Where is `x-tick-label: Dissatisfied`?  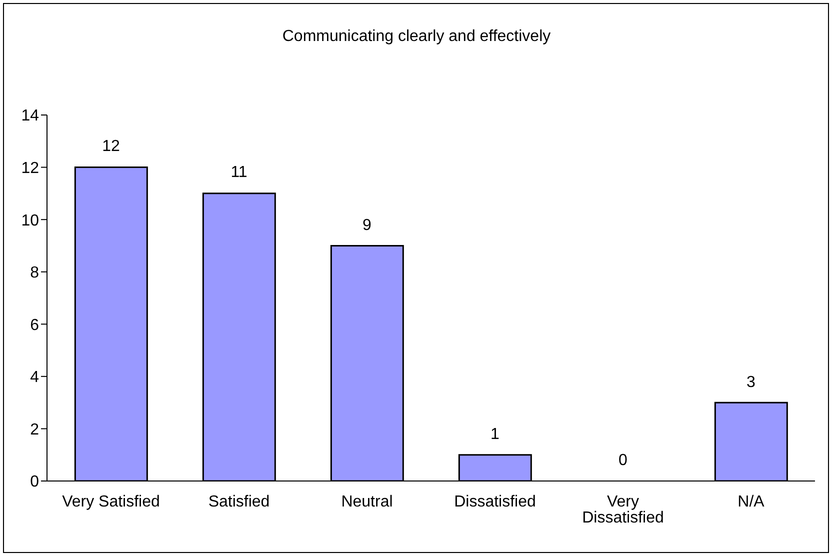
x-tick-label: Dissatisfied is located at coordinates (495, 501).